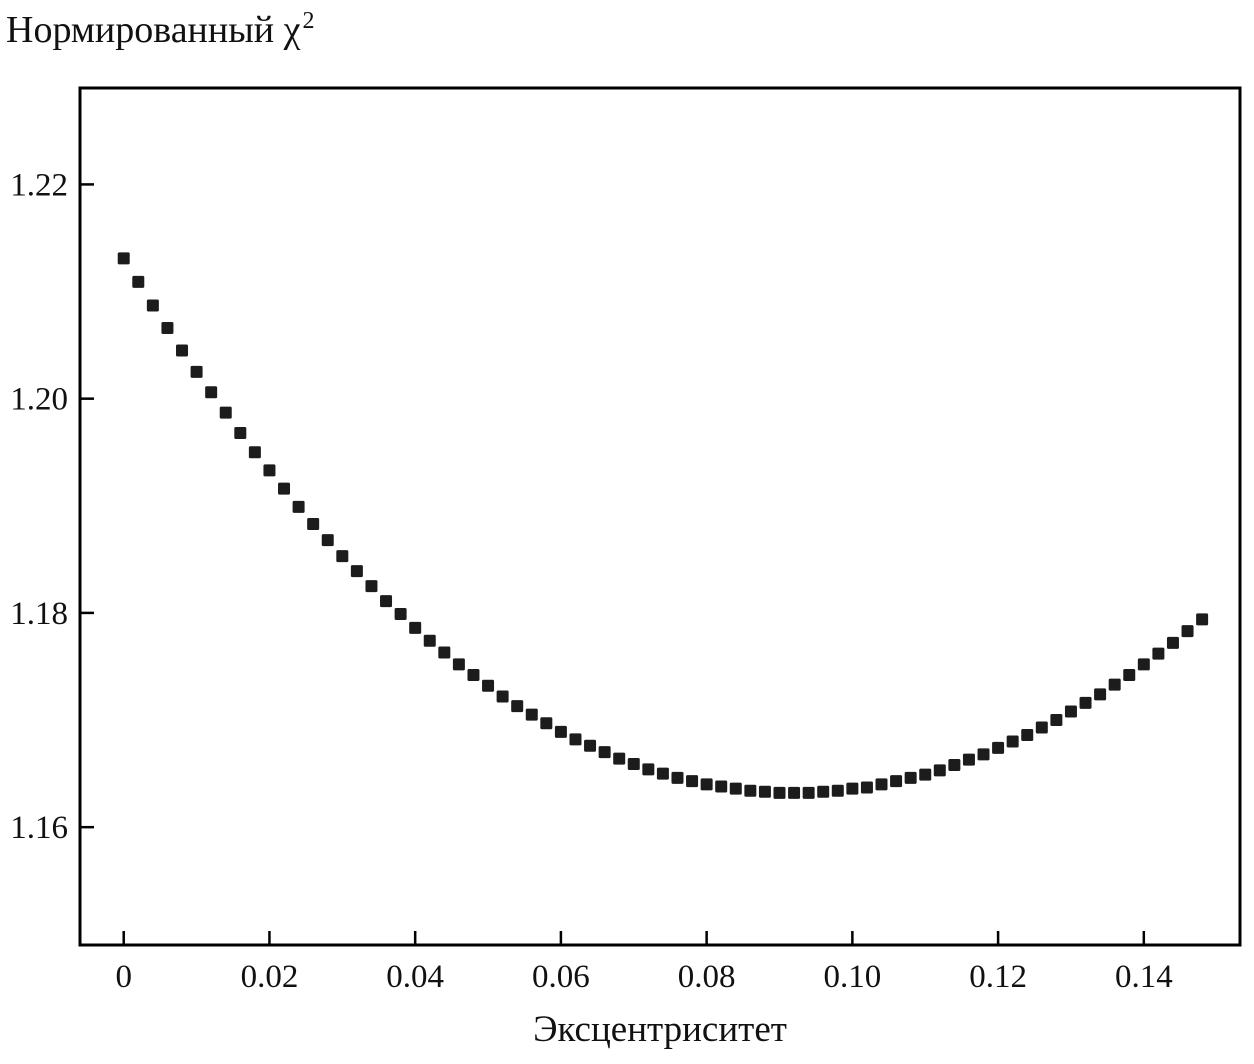 The width and height of the screenshot is (1254, 1064). What do you see at coordinates (308, 21) in the screenshot?
I see `chart-title-superscript: 2` at bounding box center [308, 21].